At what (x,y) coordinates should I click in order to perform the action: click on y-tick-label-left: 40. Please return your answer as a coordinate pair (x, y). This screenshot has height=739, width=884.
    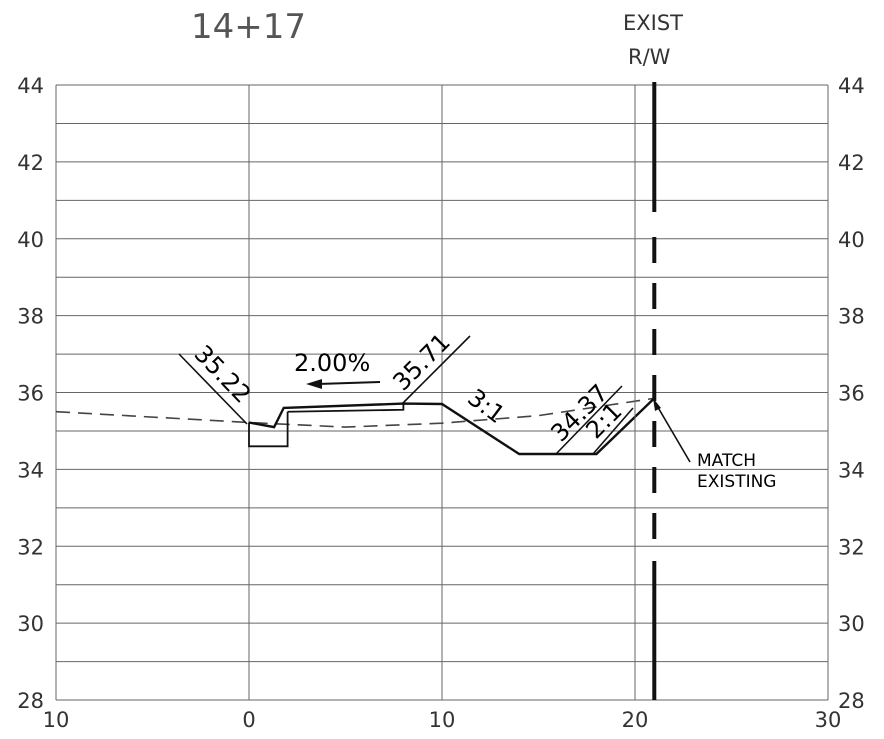
    Looking at the image, I should click on (30, 240).